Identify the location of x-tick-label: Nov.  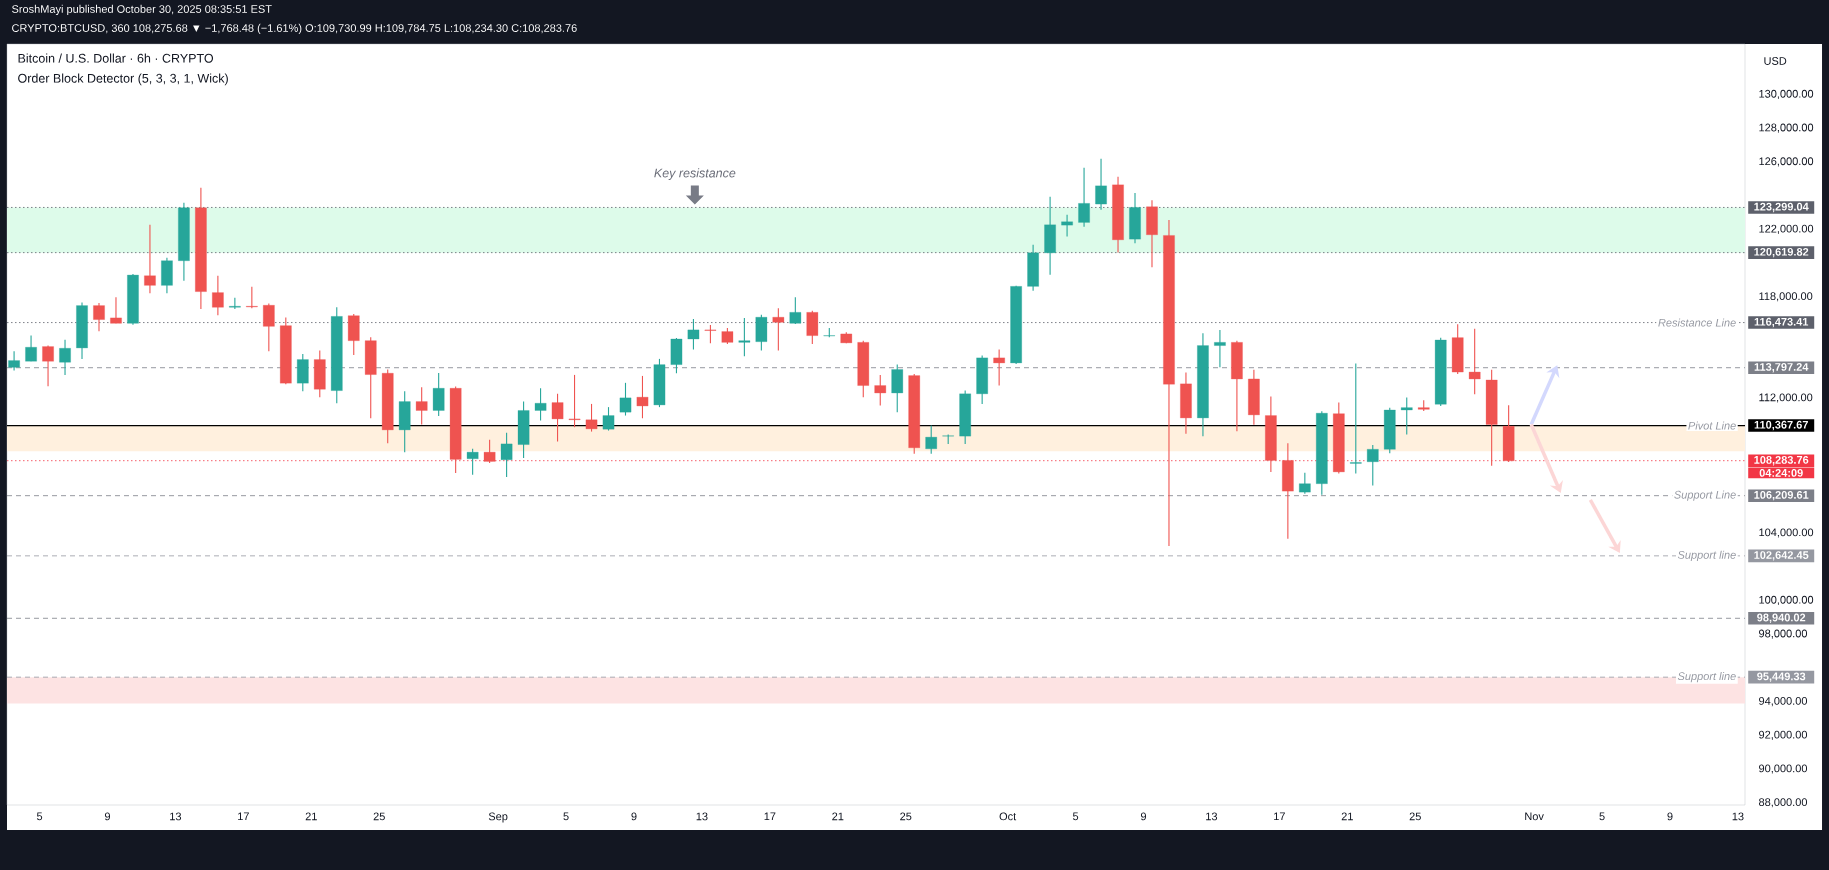
(1534, 816).